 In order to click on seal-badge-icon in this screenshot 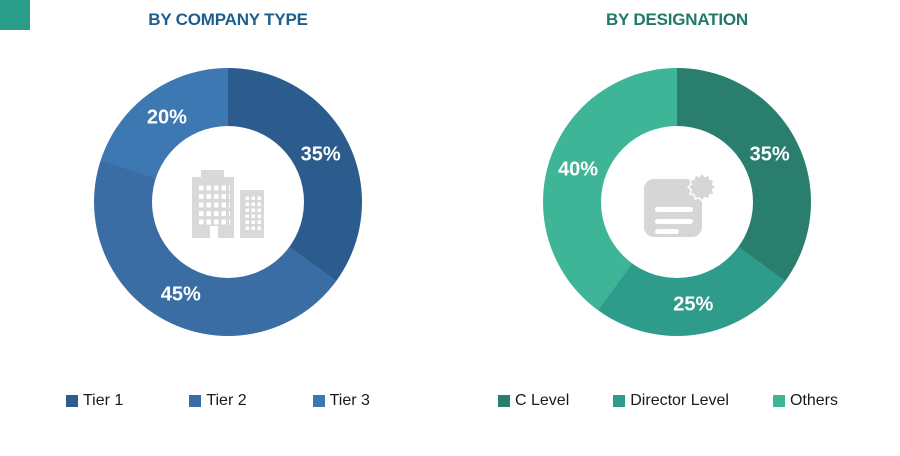, I will do `click(702, 187)`.